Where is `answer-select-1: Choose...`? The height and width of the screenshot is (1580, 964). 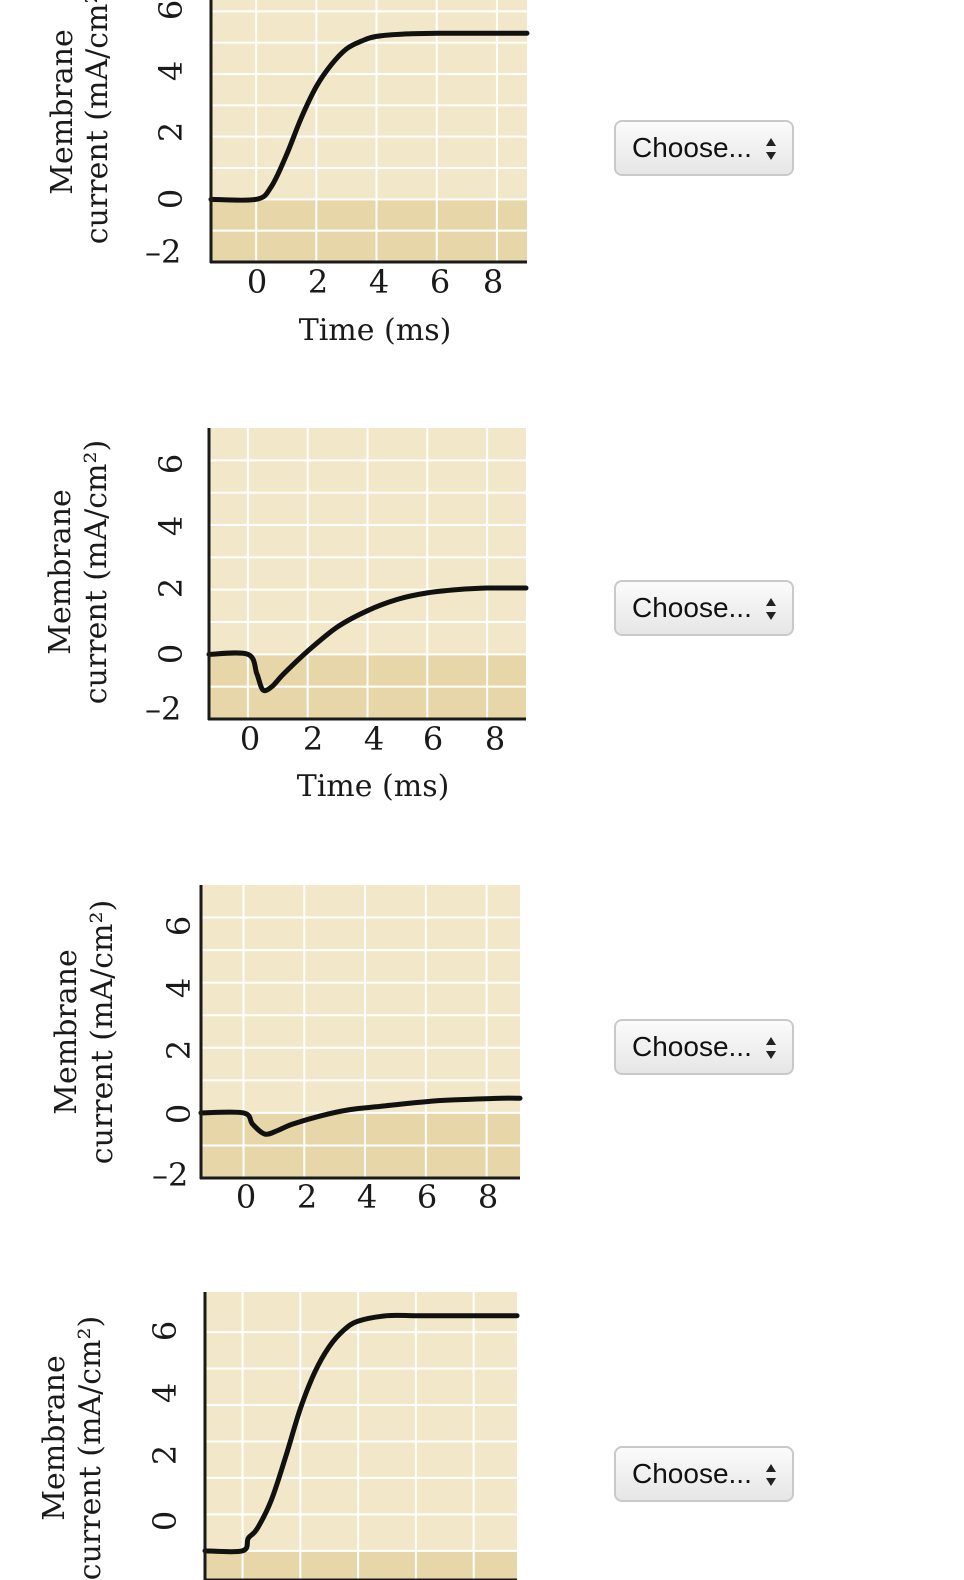 answer-select-1: Choose... is located at coordinates (704, 148).